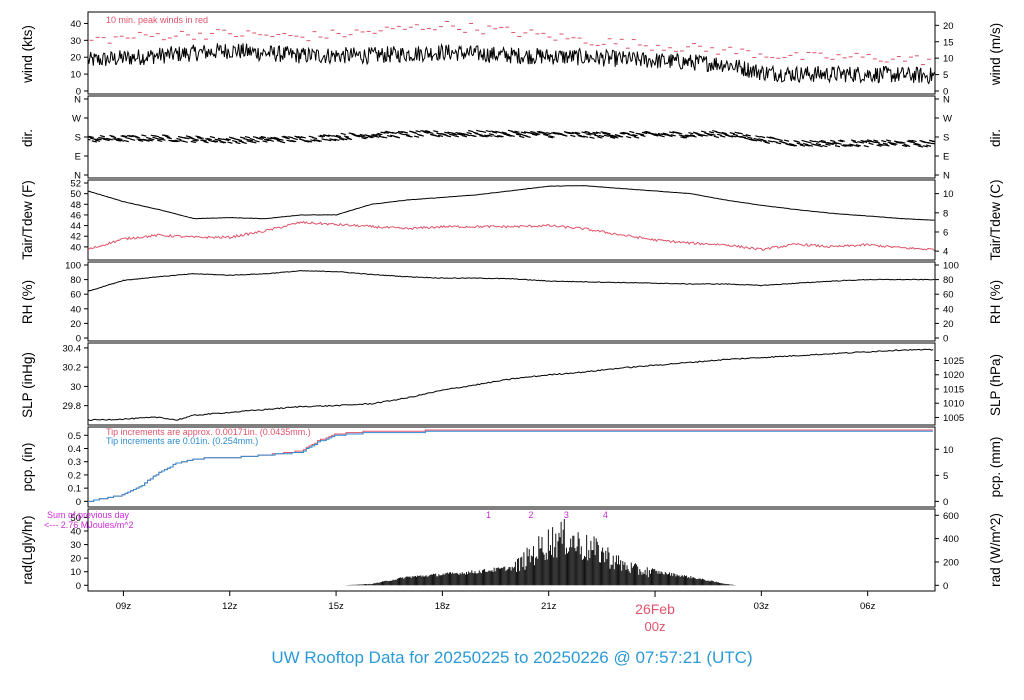 This screenshot has width=1024, height=700. Describe the element at coordinates (75, 226) in the screenshot. I see `y-tick-label: 44` at that location.